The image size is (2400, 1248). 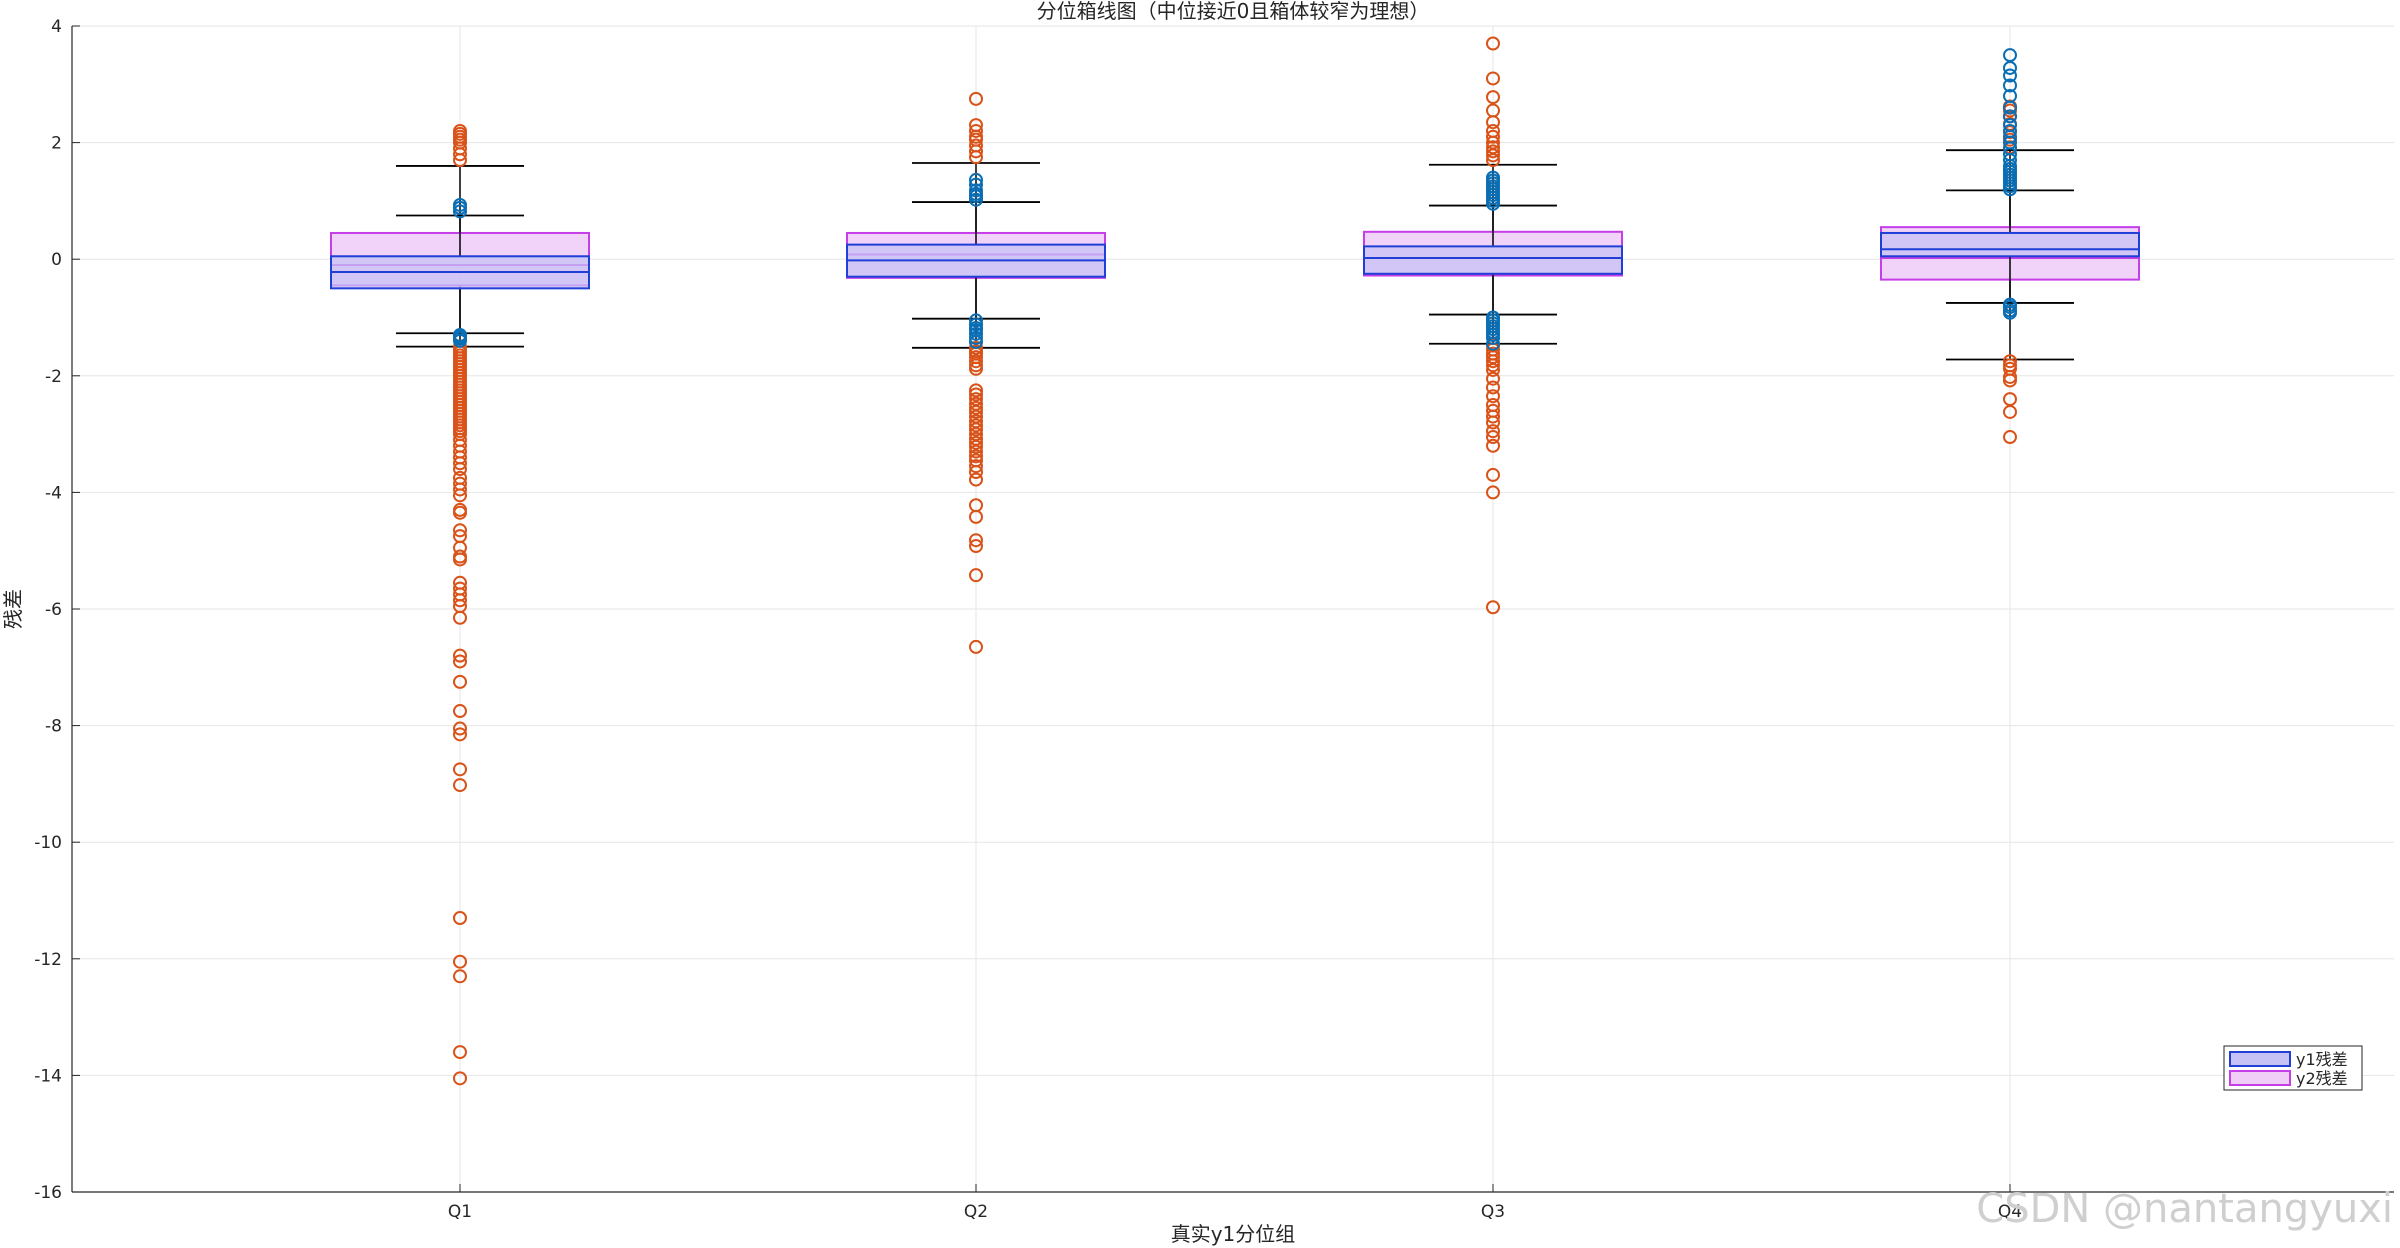 What do you see at coordinates (1493, 1212) in the screenshot?
I see `x-tick-label: Q3` at bounding box center [1493, 1212].